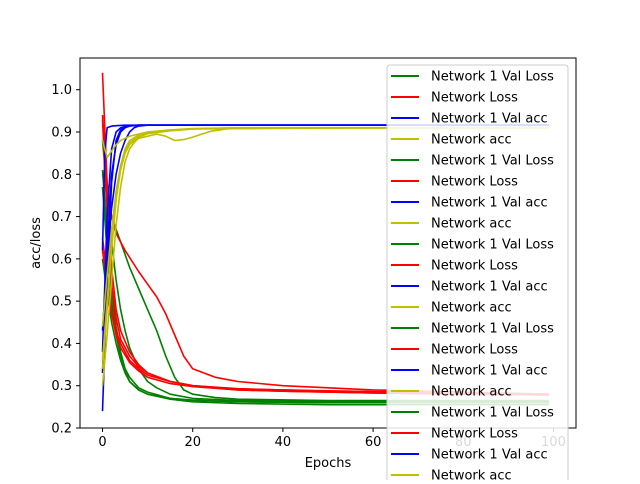 This screenshot has height=484, width=640. What do you see at coordinates (61, 344) in the screenshot?
I see `y-tick-label: 0.4` at bounding box center [61, 344].